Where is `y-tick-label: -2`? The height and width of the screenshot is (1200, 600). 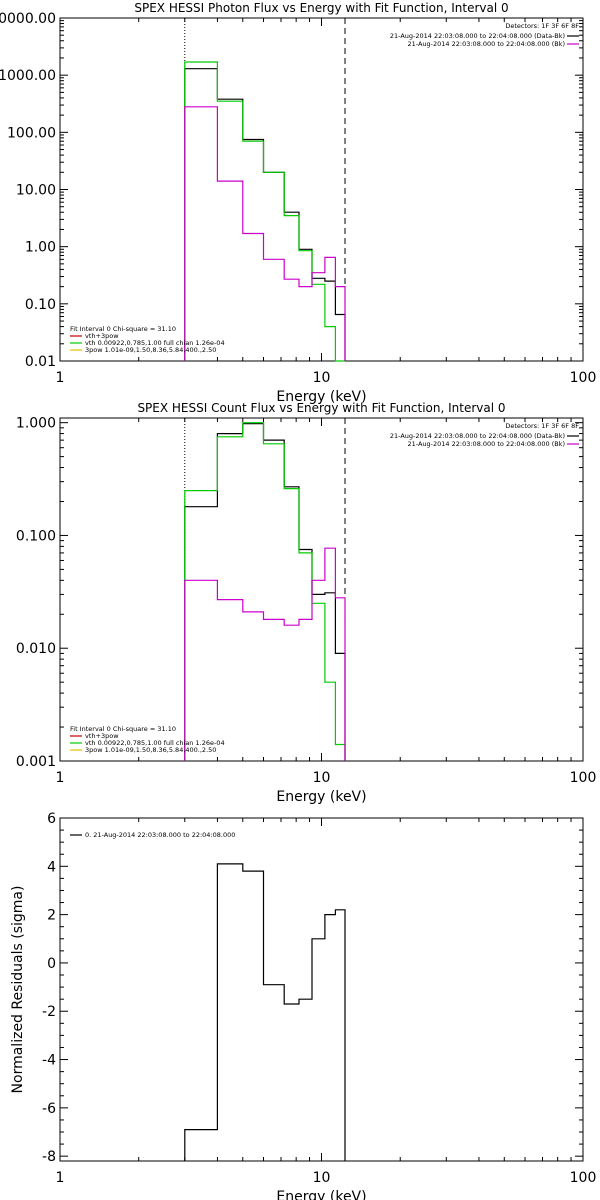 y-tick-label: -2 is located at coordinates (49, 1012).